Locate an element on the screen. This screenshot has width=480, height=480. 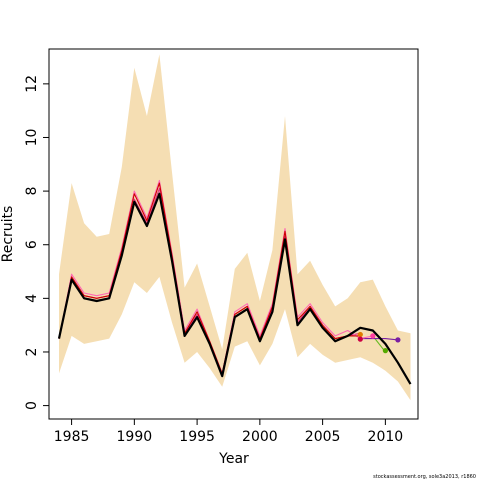
y-tick-label: 12 is located at coordinates (32, 84).